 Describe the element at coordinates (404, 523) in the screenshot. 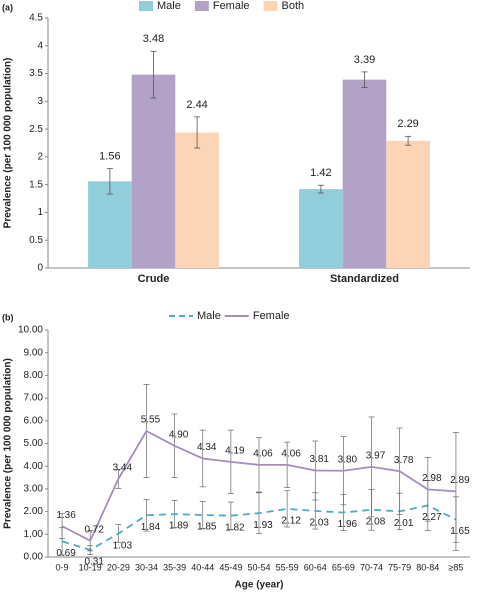

I see `data-label: 2.01` at that location.